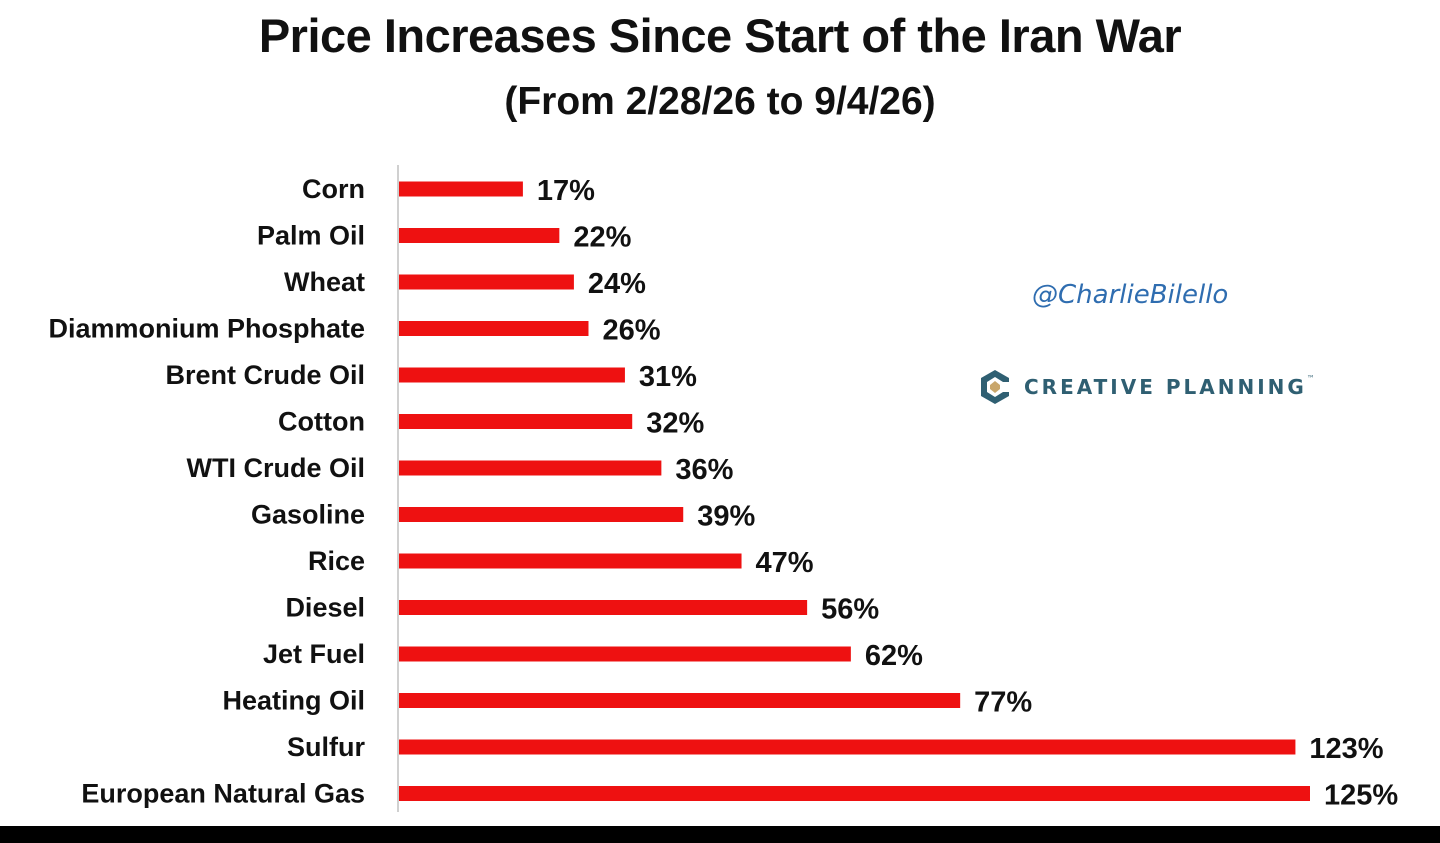 This screenshot has height=843, width=1440. Describe the element at coordinates (1165, 387) in the screenshot. I see `brand-name: CREATIVE PLANNING` at that location.